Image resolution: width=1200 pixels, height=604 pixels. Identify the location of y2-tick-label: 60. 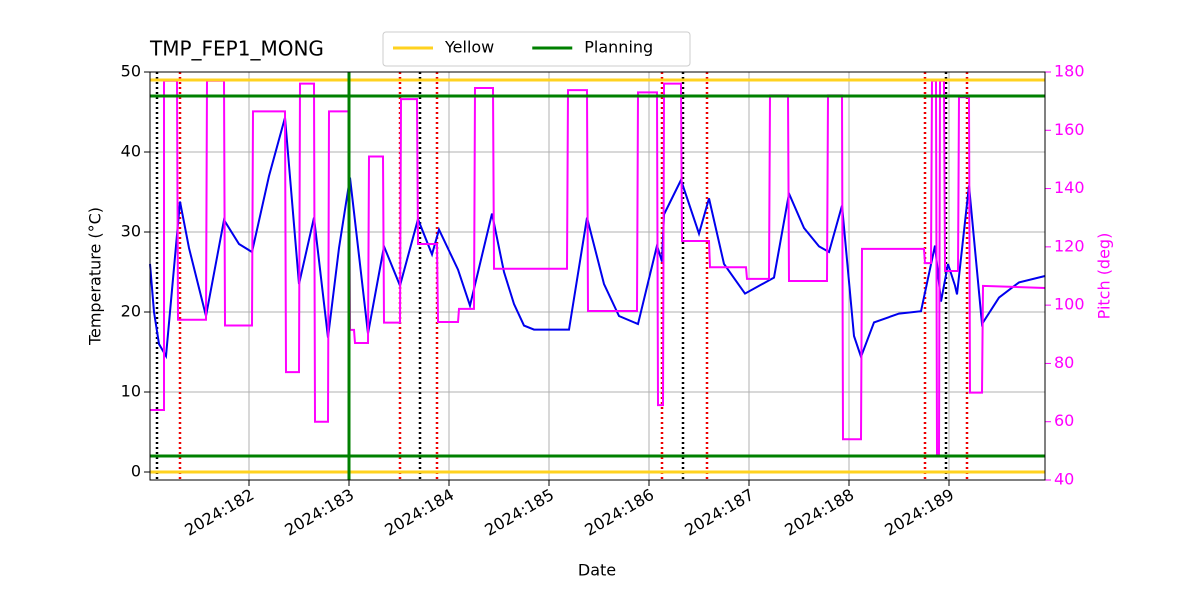
(1064, 420).